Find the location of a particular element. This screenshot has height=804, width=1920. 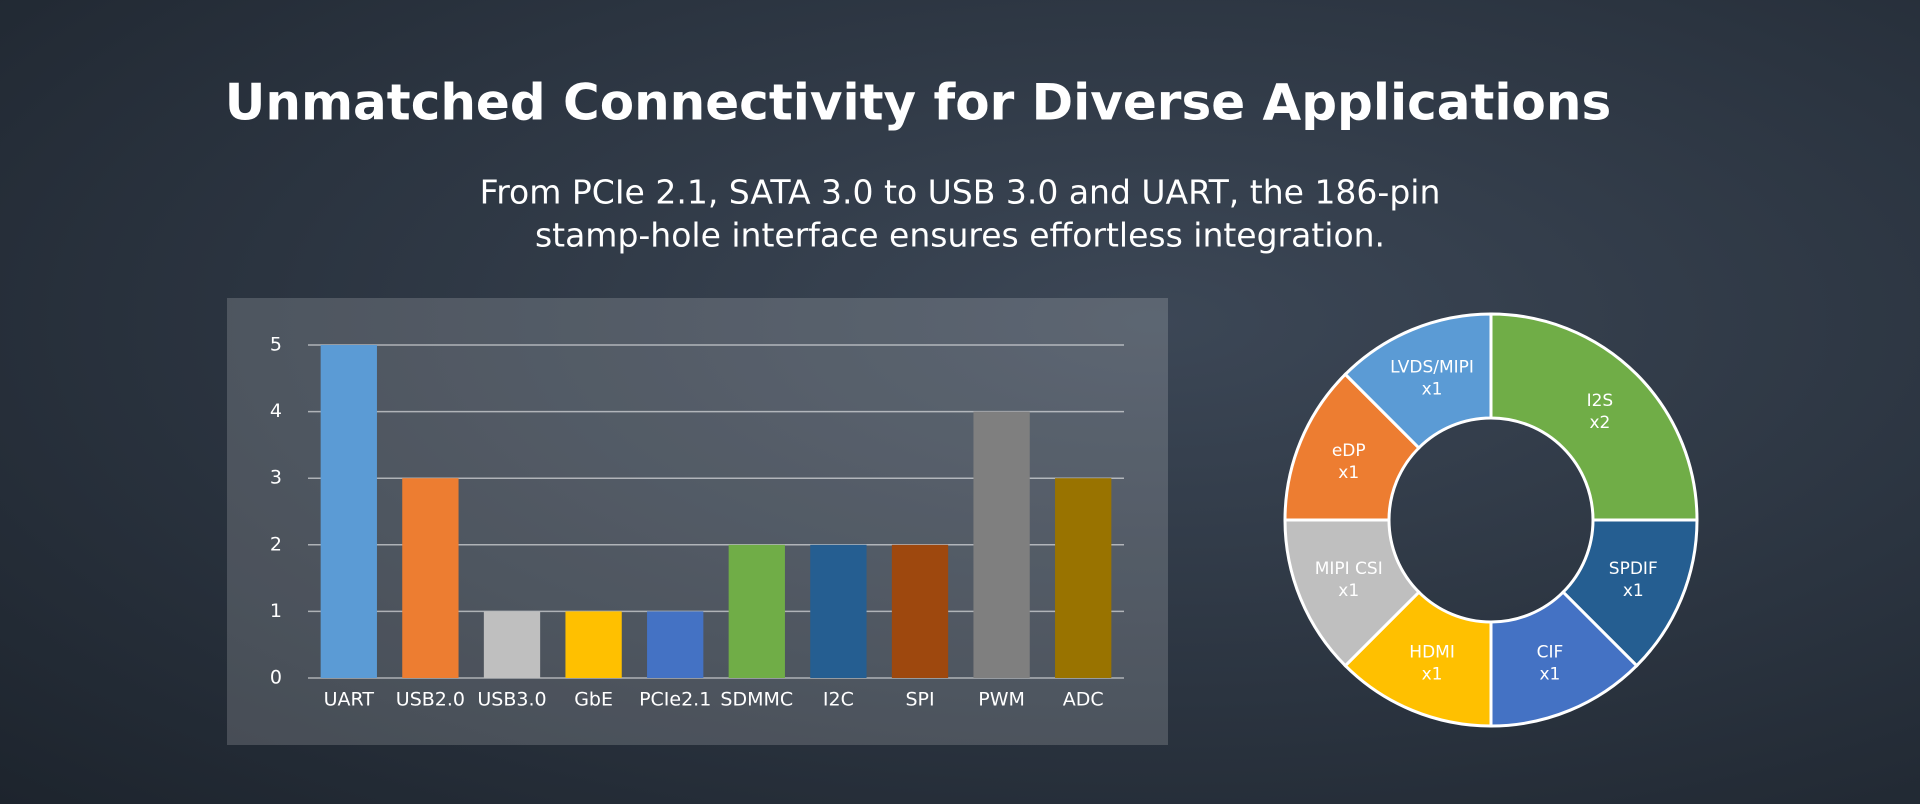

slice-name: LVDS/MIPI is located at coordinates (1432, 368).